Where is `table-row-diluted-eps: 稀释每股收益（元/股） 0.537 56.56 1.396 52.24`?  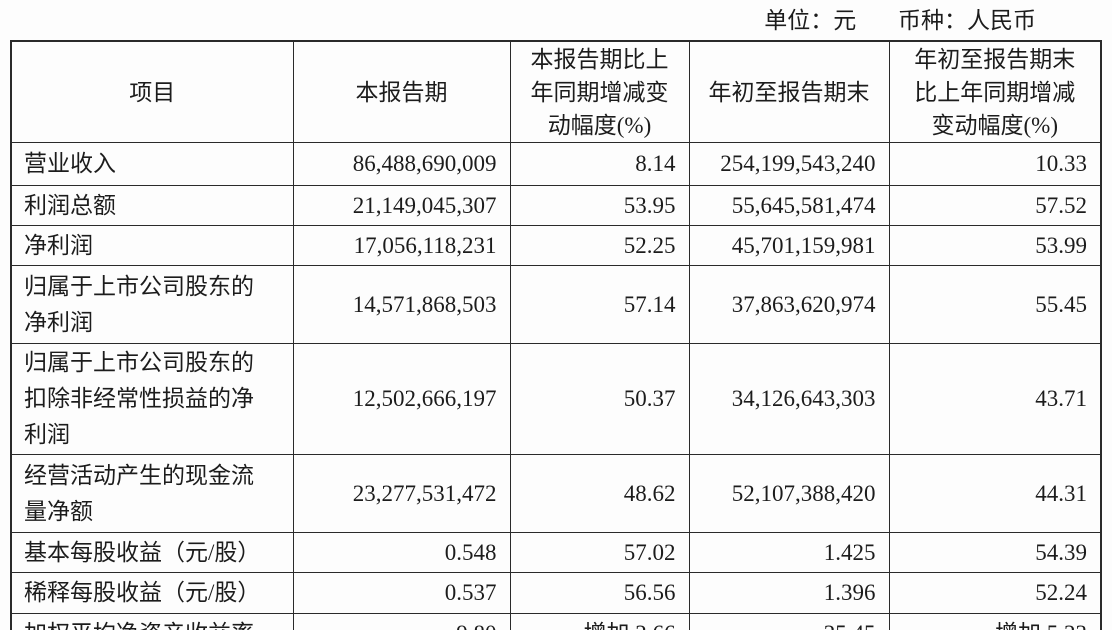 table-row-diluted-eps: 稀释每股收益（元/股） 0.537 56.56 1.396 52.24 is located at coordinates (556, 593).